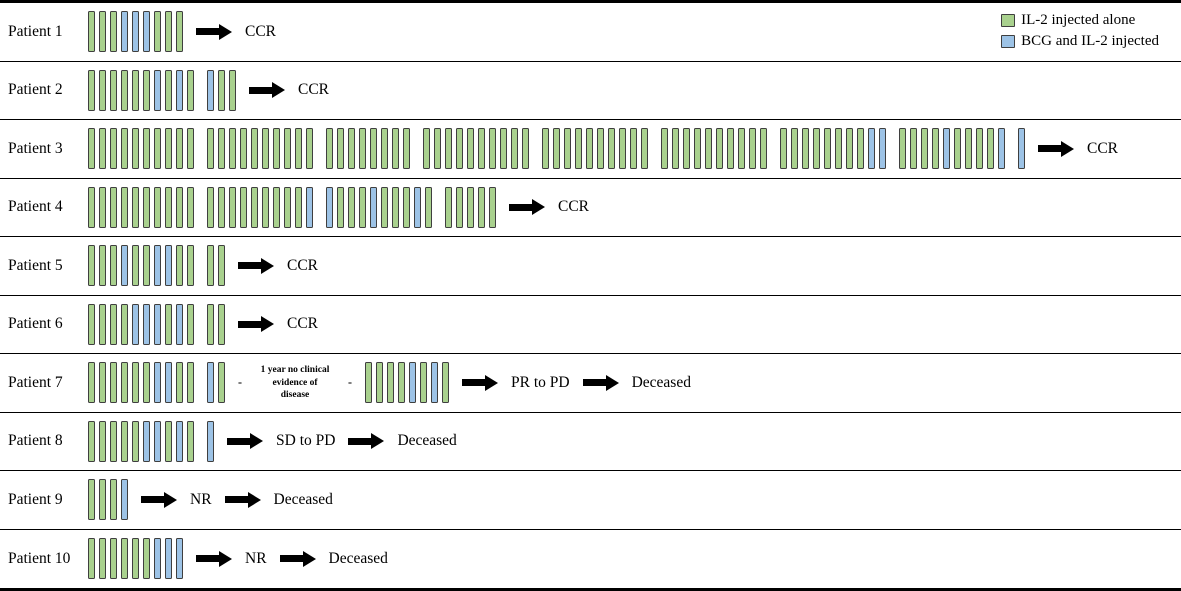 Image resolution: width=1181 pixels, height=591 pixels. I want to click on treatment-sequence: SD to PD Deceased, so click(272, 441).